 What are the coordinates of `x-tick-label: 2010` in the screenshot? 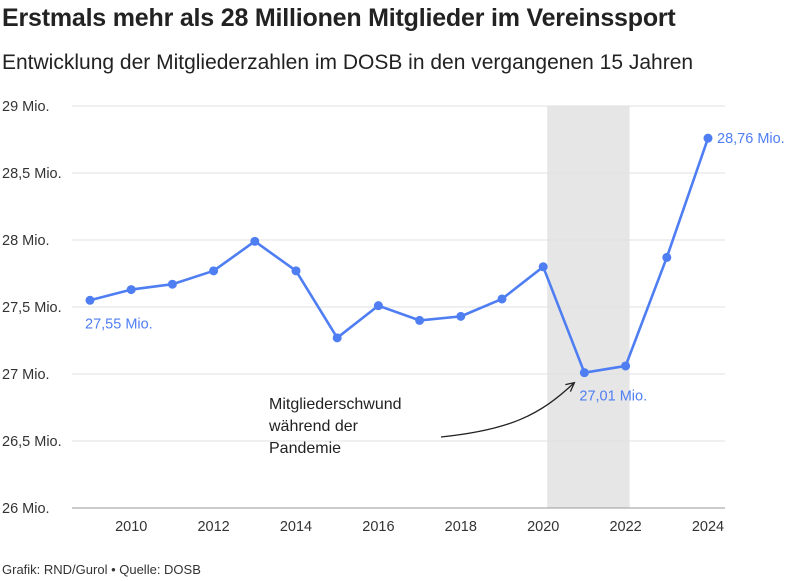 It's located at (131, 527).